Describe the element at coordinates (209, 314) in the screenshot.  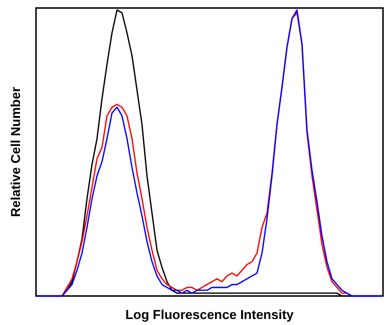
I see `x-axis-title: Log Fluorescence Intensity` at that location.